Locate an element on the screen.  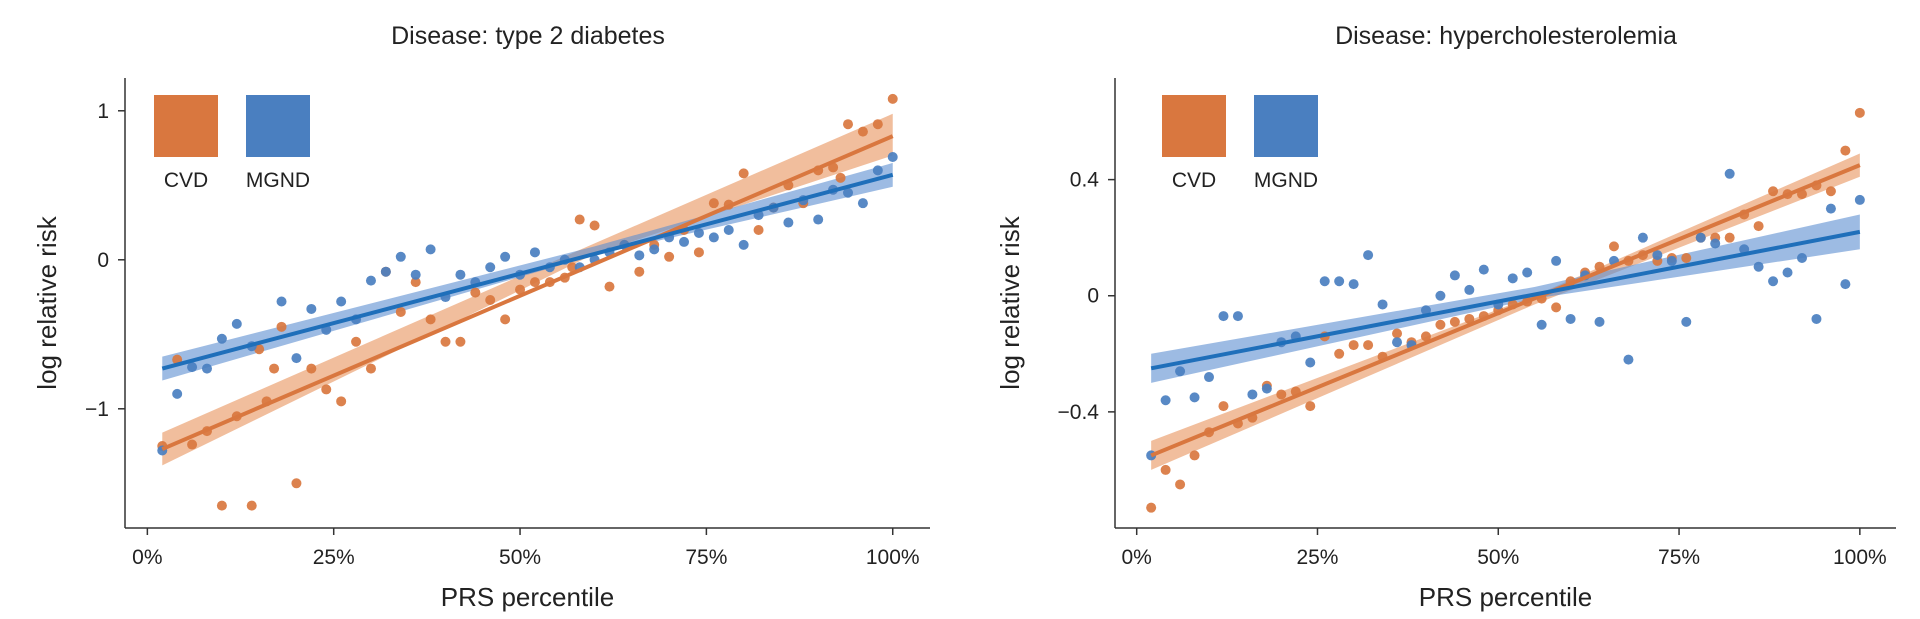
x-tick-label: 0% is located at coordinates (147, 557).